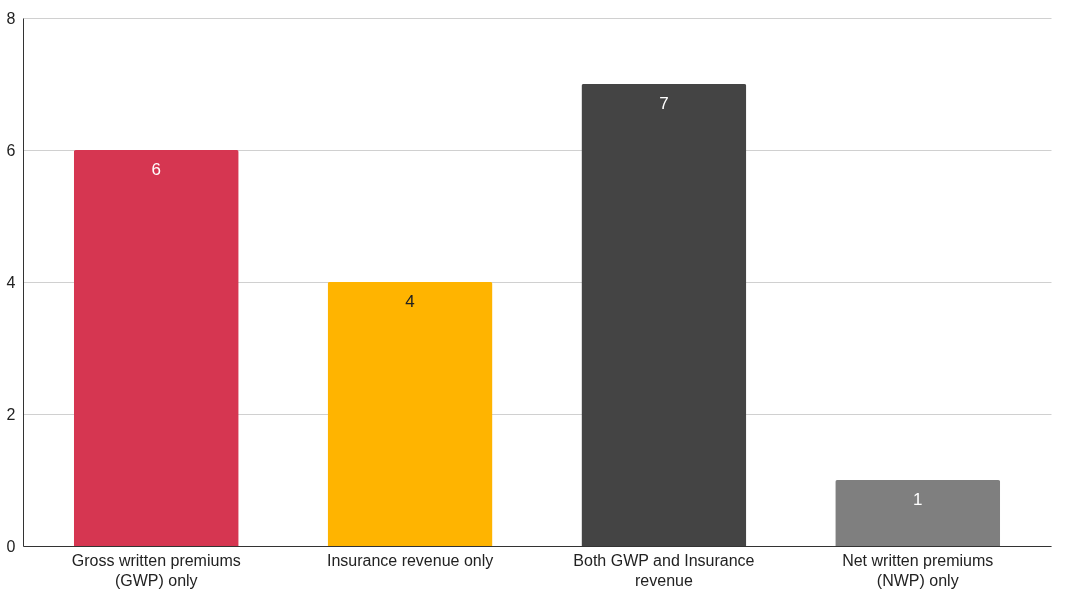 The height and width of the screenshot is (600, 1065). What do you see at coordinates (918, 570) in the screenshot?
I see `x-tick-label: Net written premiums (NWP) only` at bounding box center [918, 570].